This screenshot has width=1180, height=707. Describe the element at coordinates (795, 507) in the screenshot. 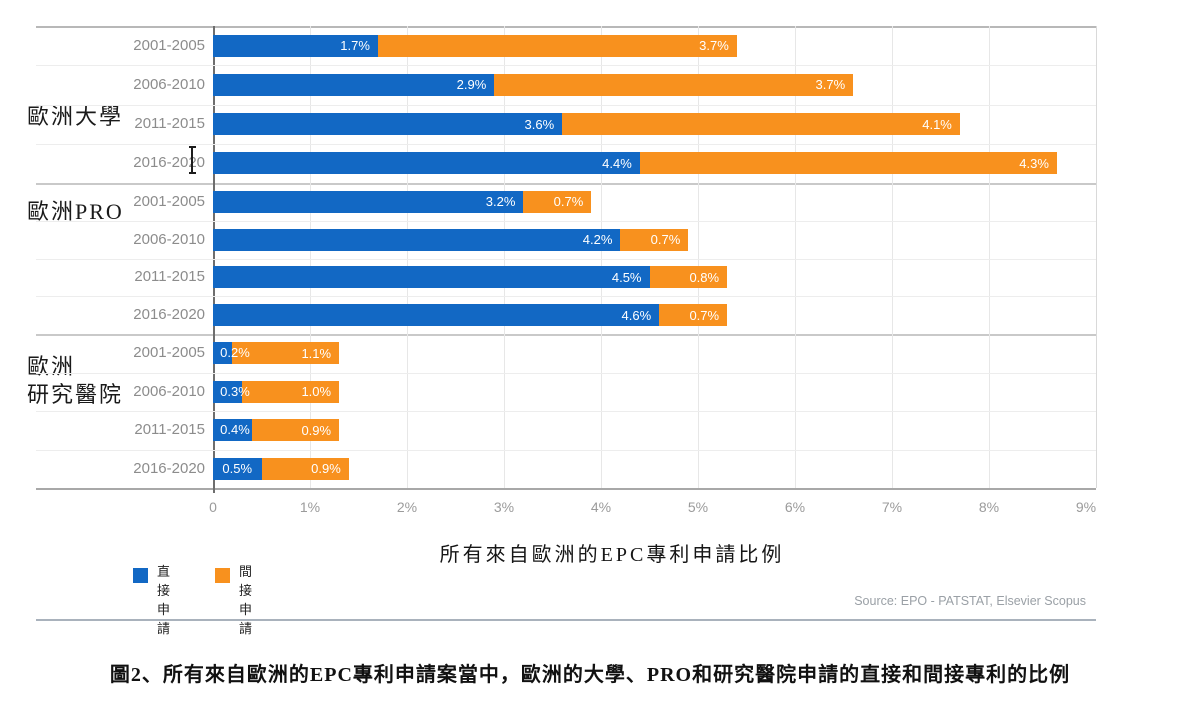

I see `x-tick-label: 6%` at that location.